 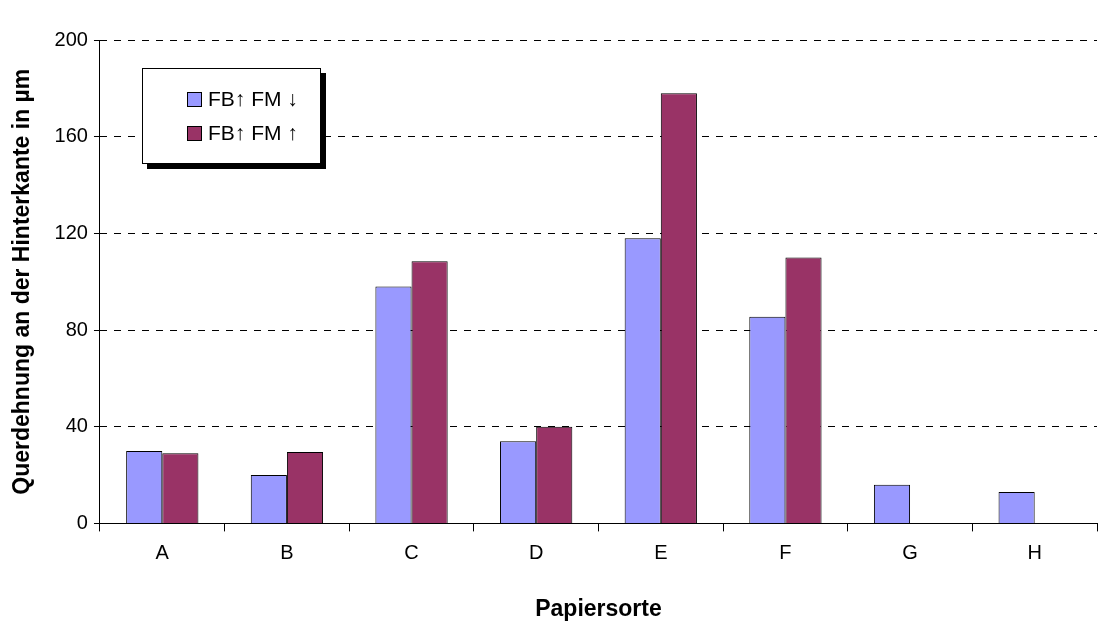 What do you see at coordinates (785, 551) in the screenshot?
I see `x-tick-label: F` at bounding box center [785, 551].